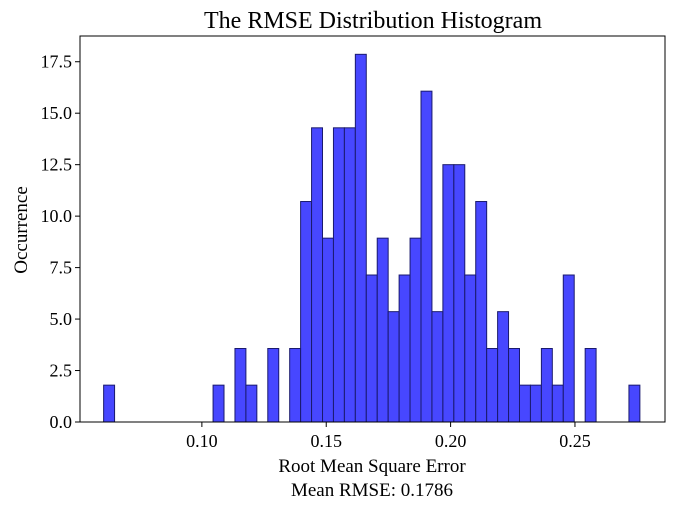  What do you see at coordinates (202, 441) in the screenshot?
I see `x-tick-label: 0.10` at bounding box center [202, 441].